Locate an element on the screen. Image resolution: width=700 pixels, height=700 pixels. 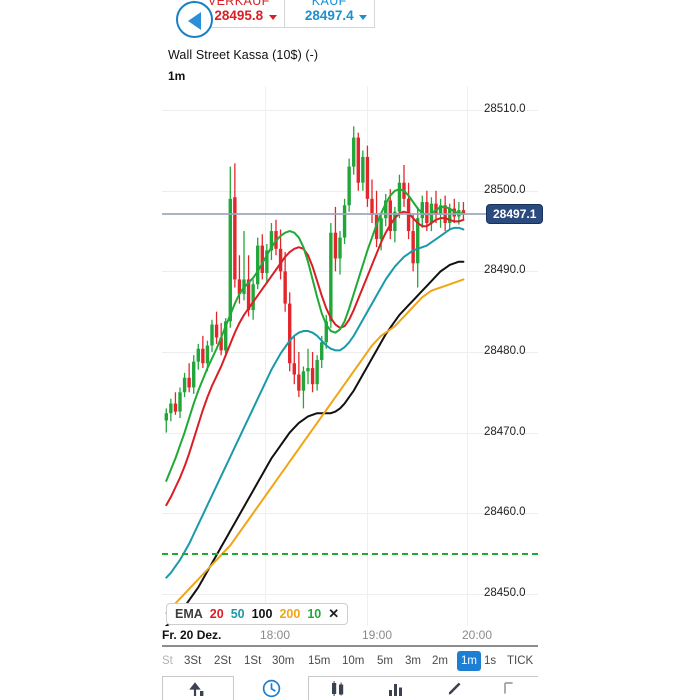
timeframe-3m: 3m is located at coordinates (413, 661).